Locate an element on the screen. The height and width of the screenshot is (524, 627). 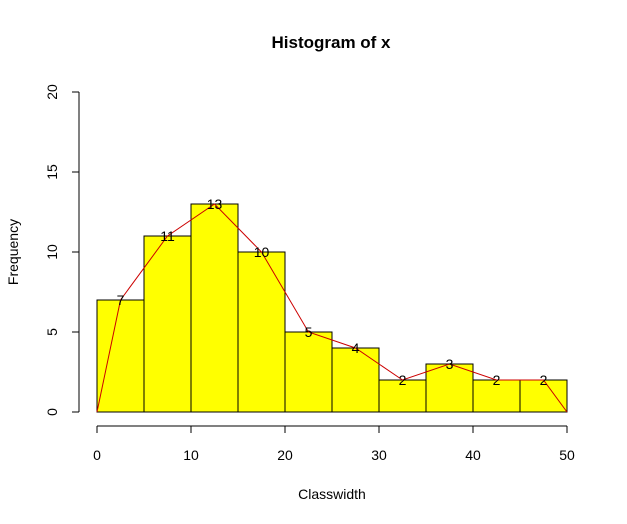
x-tick-label: 30 is located at coordinates (379, 455).